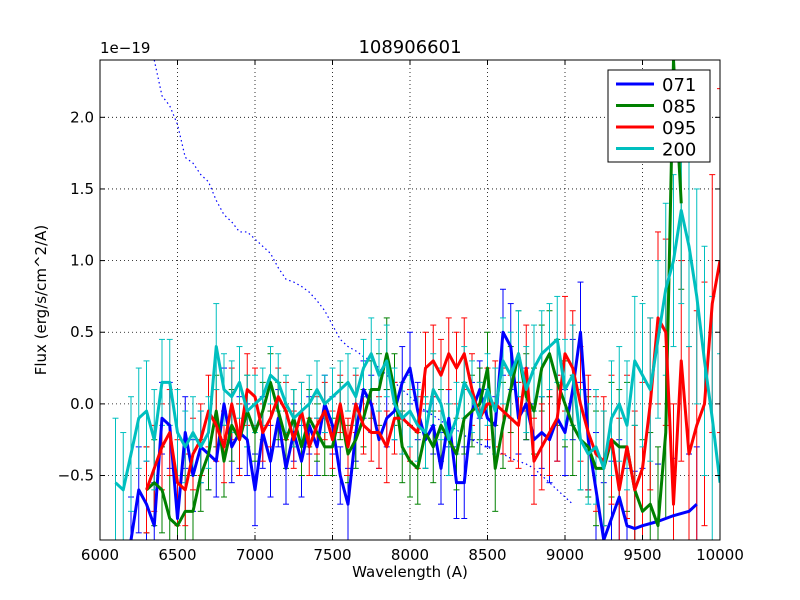 The image size is (800, 600). What do you see at coordinates (41, 300) in the screenshot?
I see `y-axis-label: Flux (erg/s/cm^2/A)` at bounding box center [41, 300].